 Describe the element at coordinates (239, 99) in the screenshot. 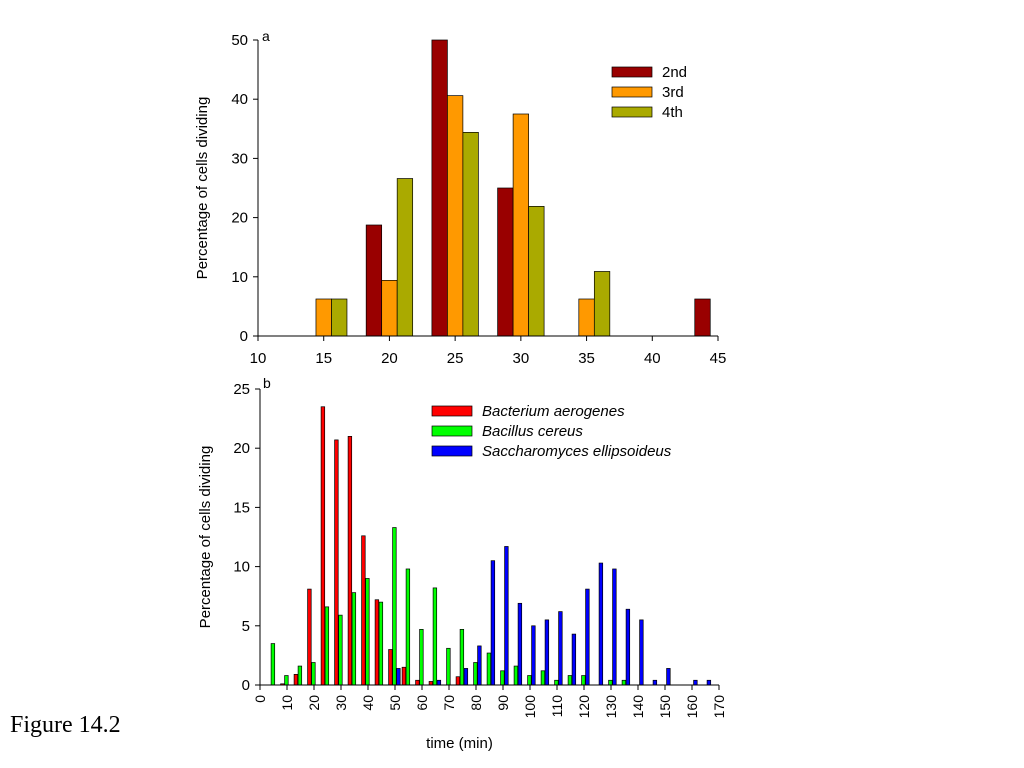

I see `y-tick-label: 40` at that location.